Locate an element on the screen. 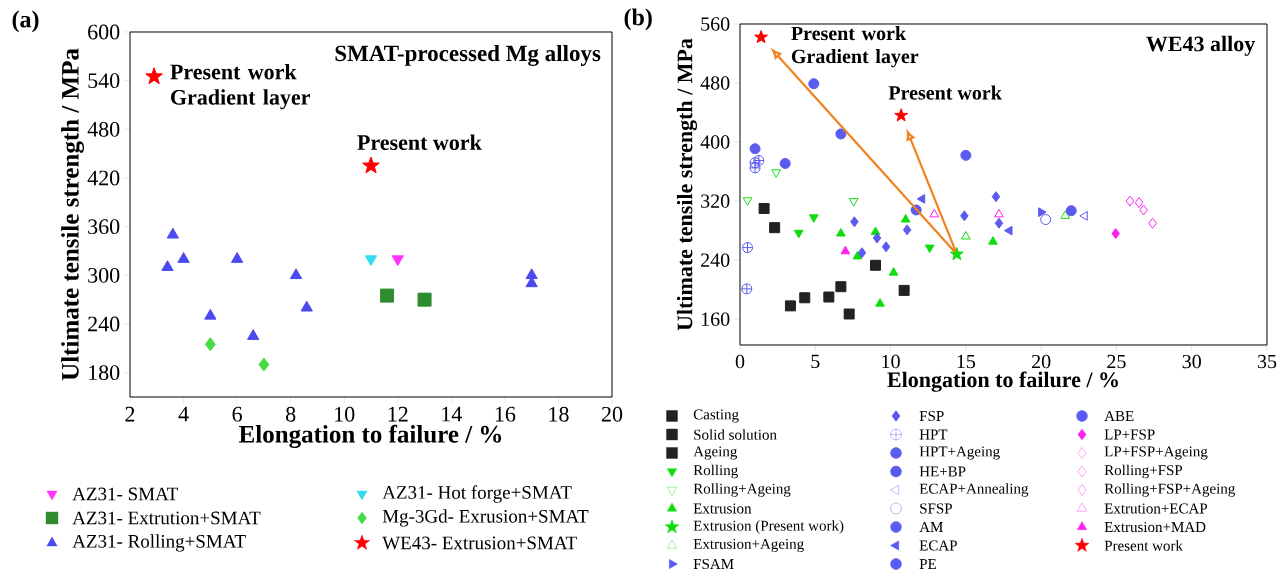  annotation: Present work Gradient layer is located at coordinates (240, 86).